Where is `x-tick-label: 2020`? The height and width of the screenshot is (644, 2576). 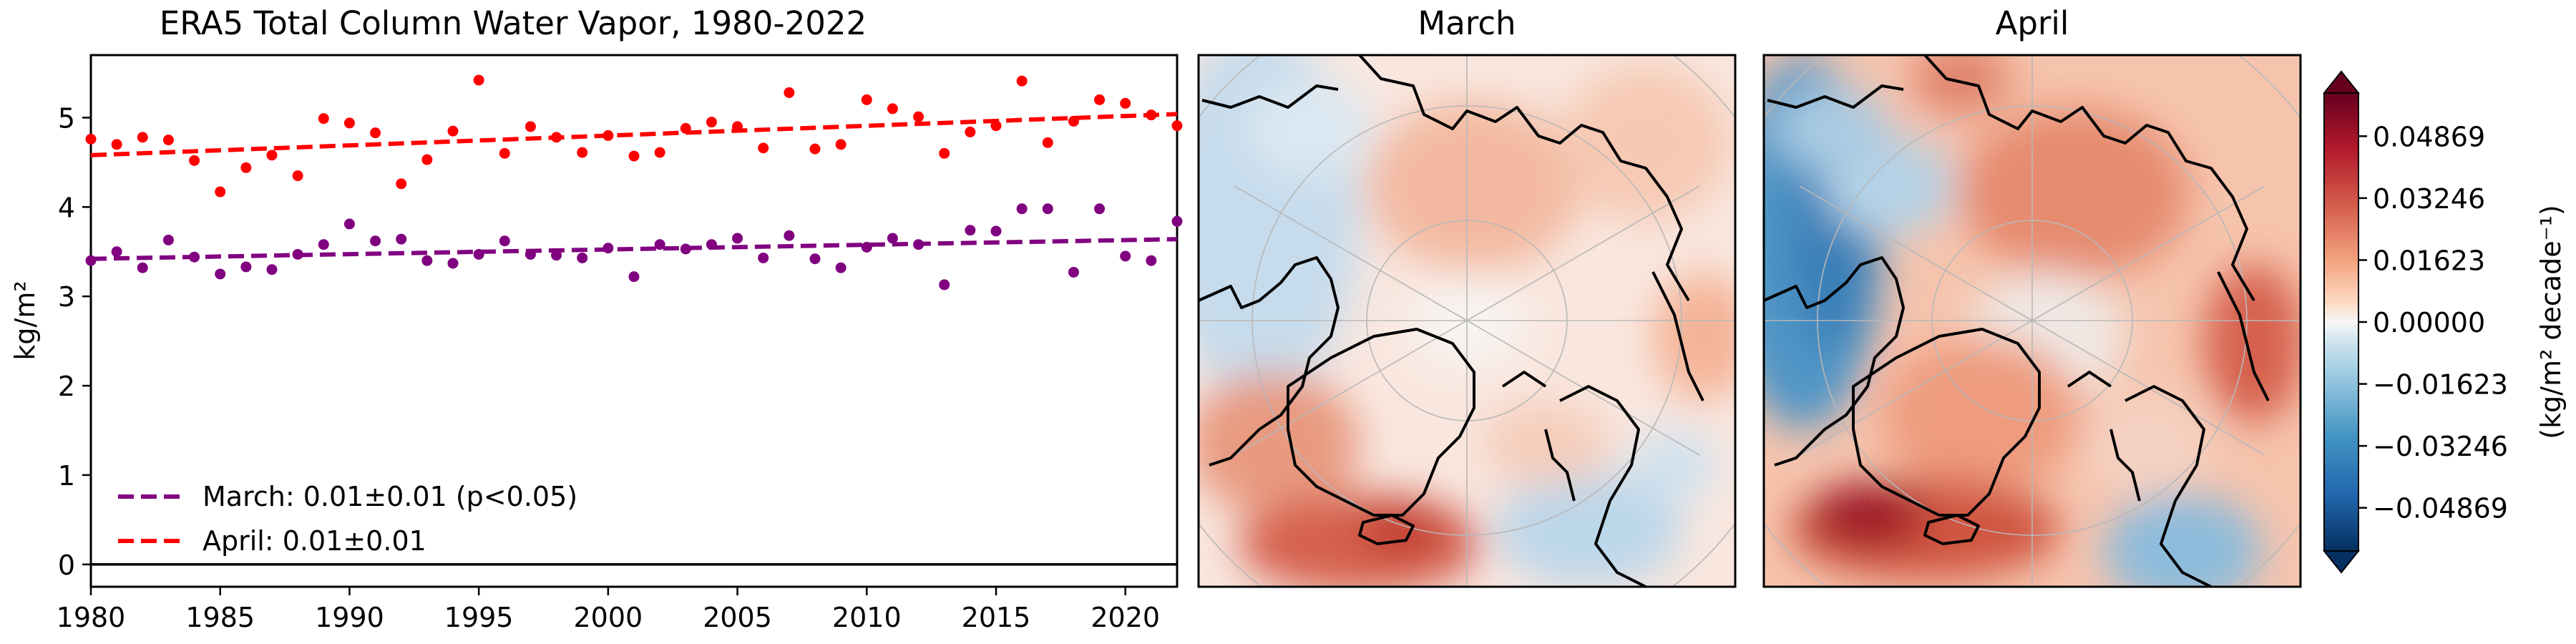 x-tick-label: 2020 is located at coordinates (1125, 617).